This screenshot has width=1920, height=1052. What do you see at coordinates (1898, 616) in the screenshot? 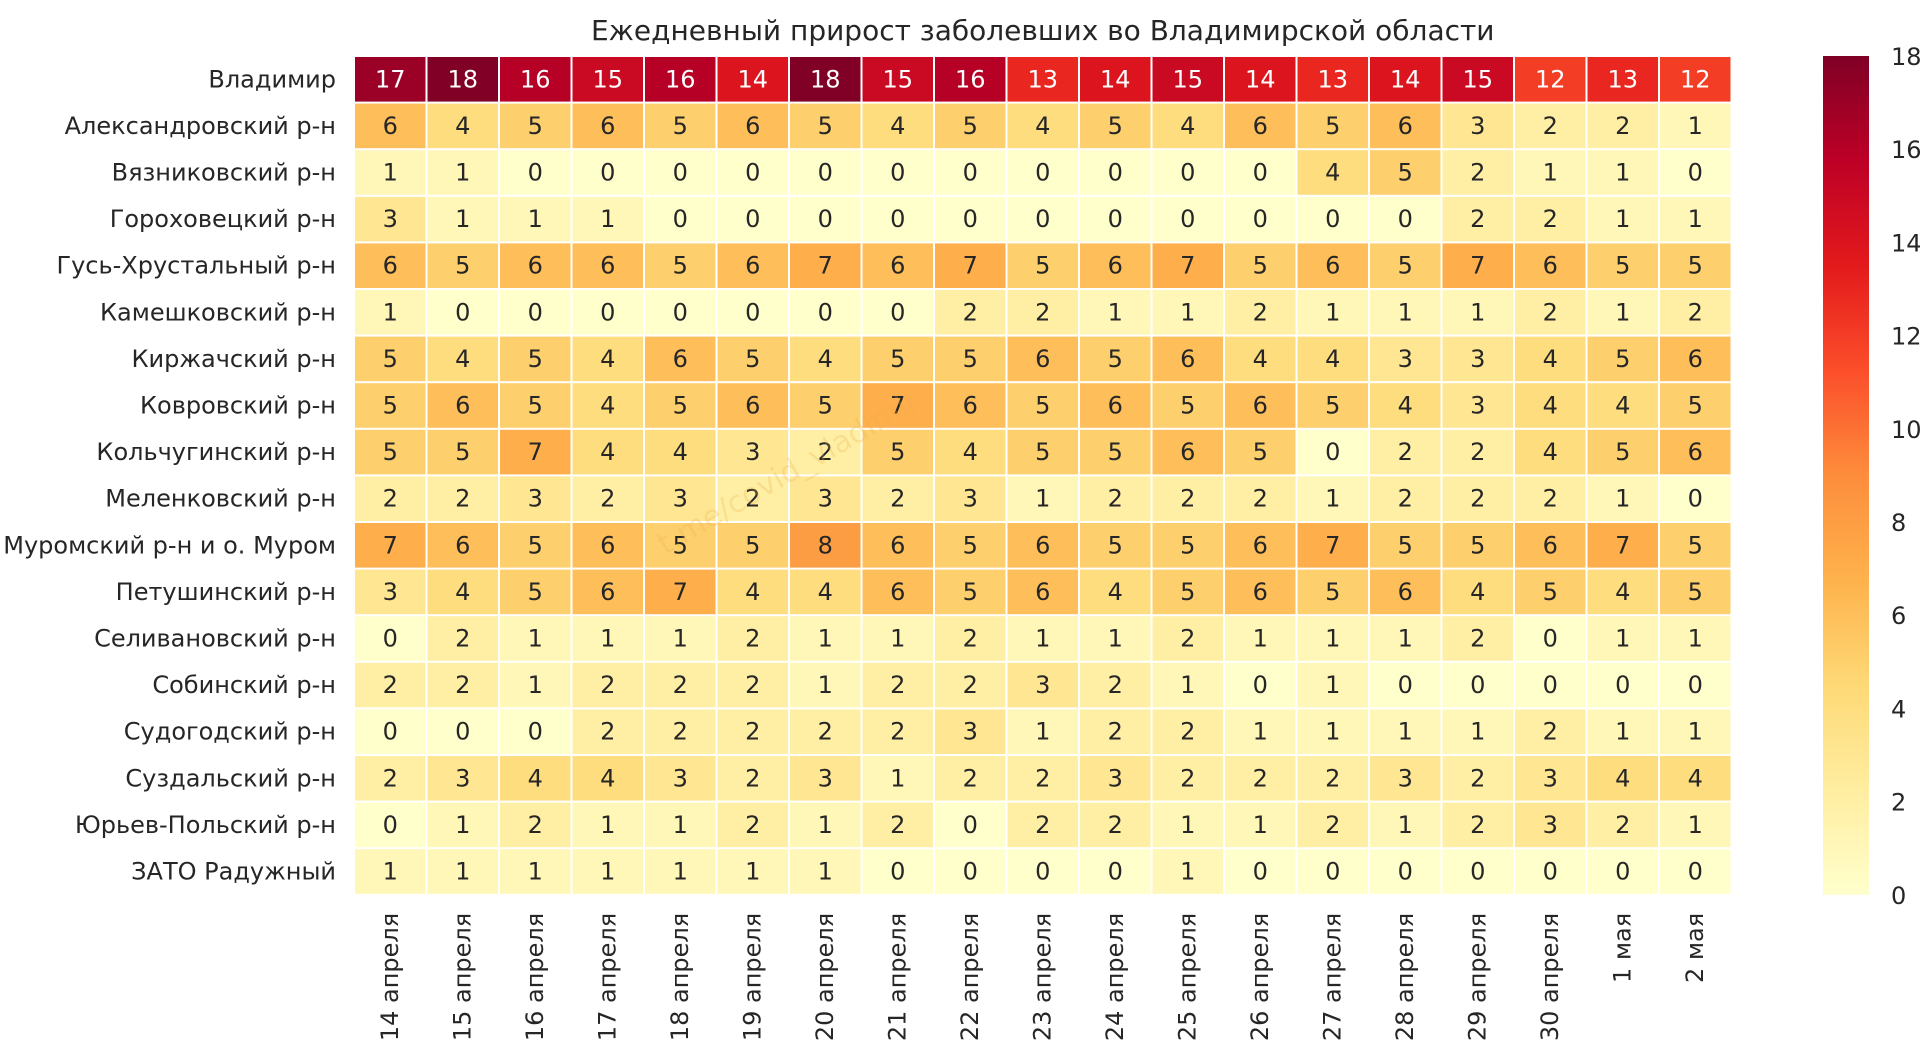
I see `colorbar-tick-label: 6` at bounding box center [1898, 616].